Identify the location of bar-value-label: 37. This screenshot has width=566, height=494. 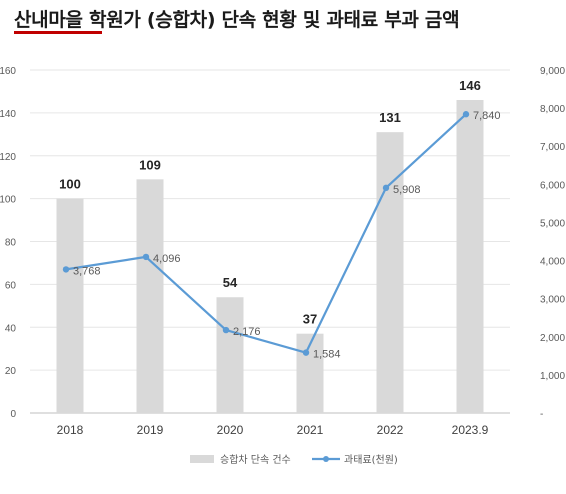
(310, 319).